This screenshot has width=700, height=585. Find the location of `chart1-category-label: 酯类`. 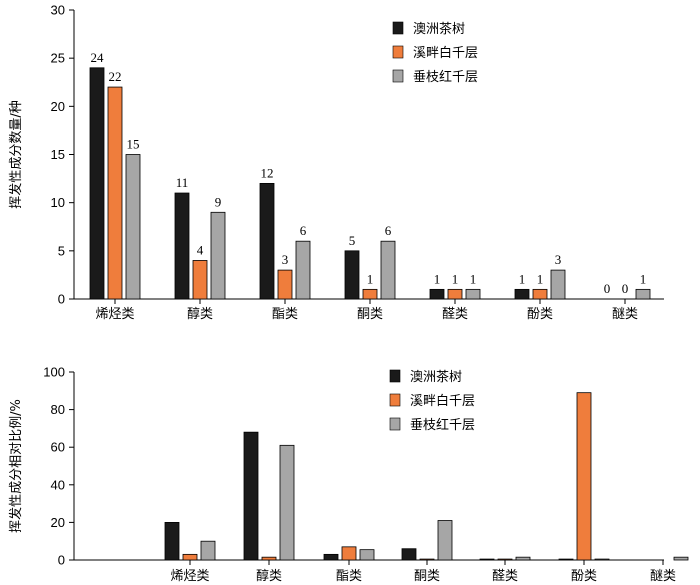

chart1-category-label: 酯类 is located at coordinates (285, 314).